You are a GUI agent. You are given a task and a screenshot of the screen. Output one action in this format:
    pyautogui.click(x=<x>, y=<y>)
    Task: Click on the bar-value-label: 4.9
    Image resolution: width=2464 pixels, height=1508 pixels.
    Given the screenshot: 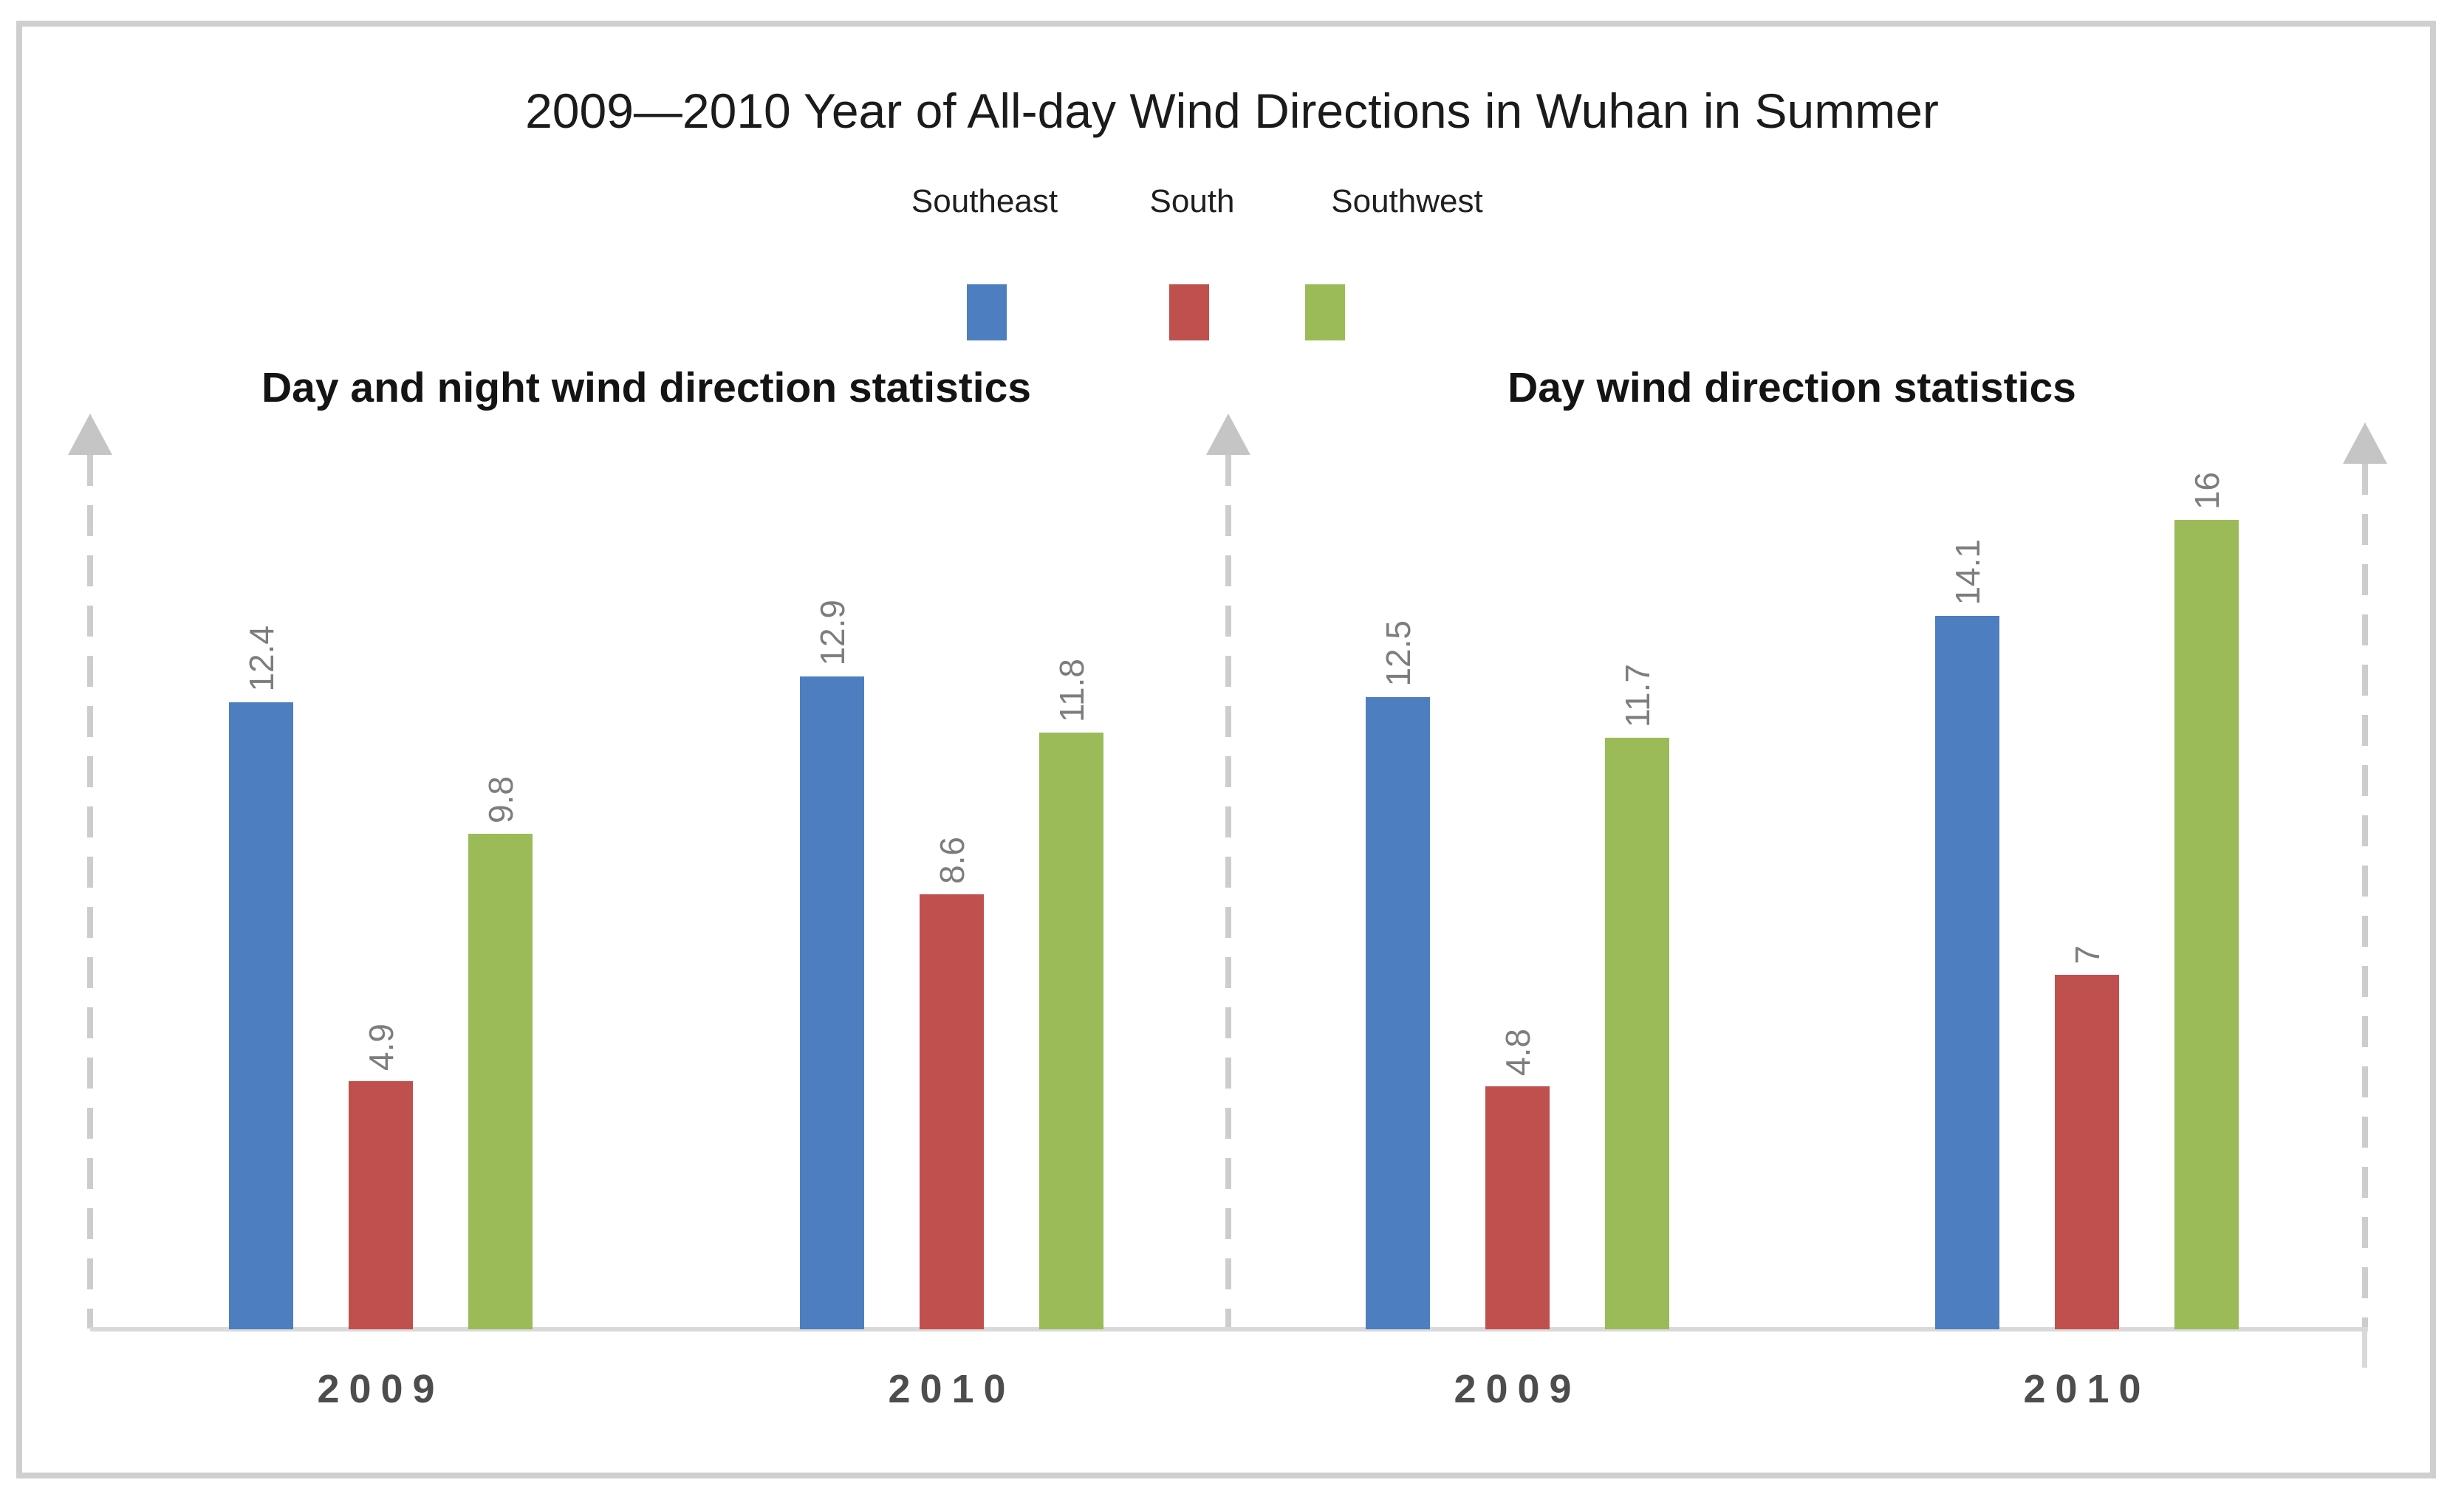 What is the action you would take?
    pyautogui.click(x=380, y=1047)
    